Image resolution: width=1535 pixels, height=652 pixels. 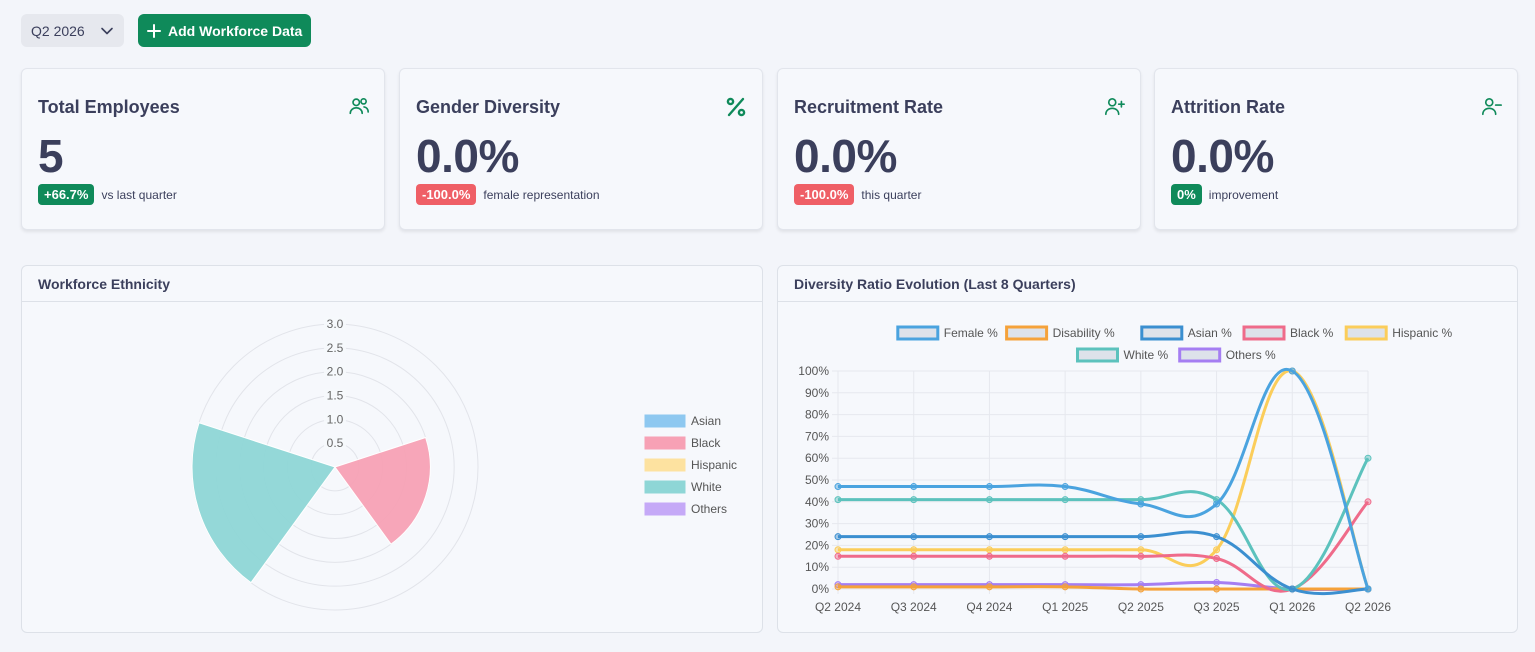 What do you see at coordinates (109, 107) in the screenshot?
I see `kpi-title: Total Employees` at bounding box center [109, 107].